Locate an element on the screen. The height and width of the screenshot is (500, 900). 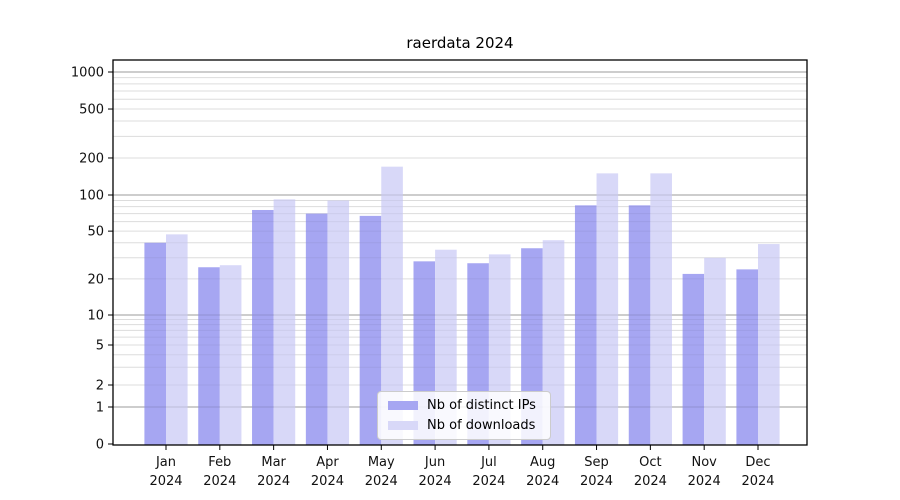
bar-dec-series0 is located at coordinates (747, 357).